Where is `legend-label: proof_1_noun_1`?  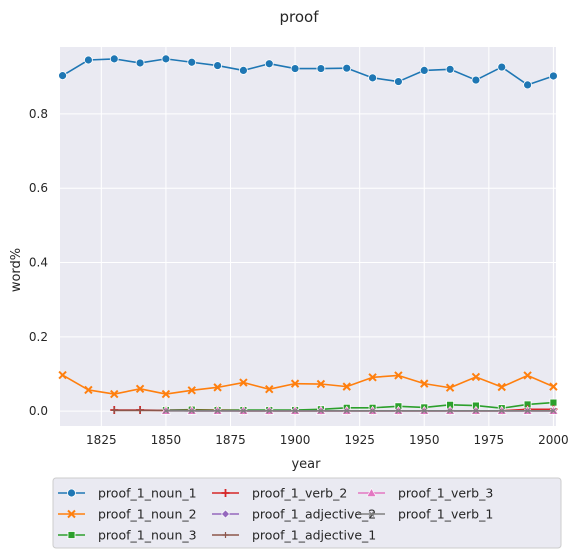
legend-label: proof_1_noun_1 is located at coordinates (147, 493).